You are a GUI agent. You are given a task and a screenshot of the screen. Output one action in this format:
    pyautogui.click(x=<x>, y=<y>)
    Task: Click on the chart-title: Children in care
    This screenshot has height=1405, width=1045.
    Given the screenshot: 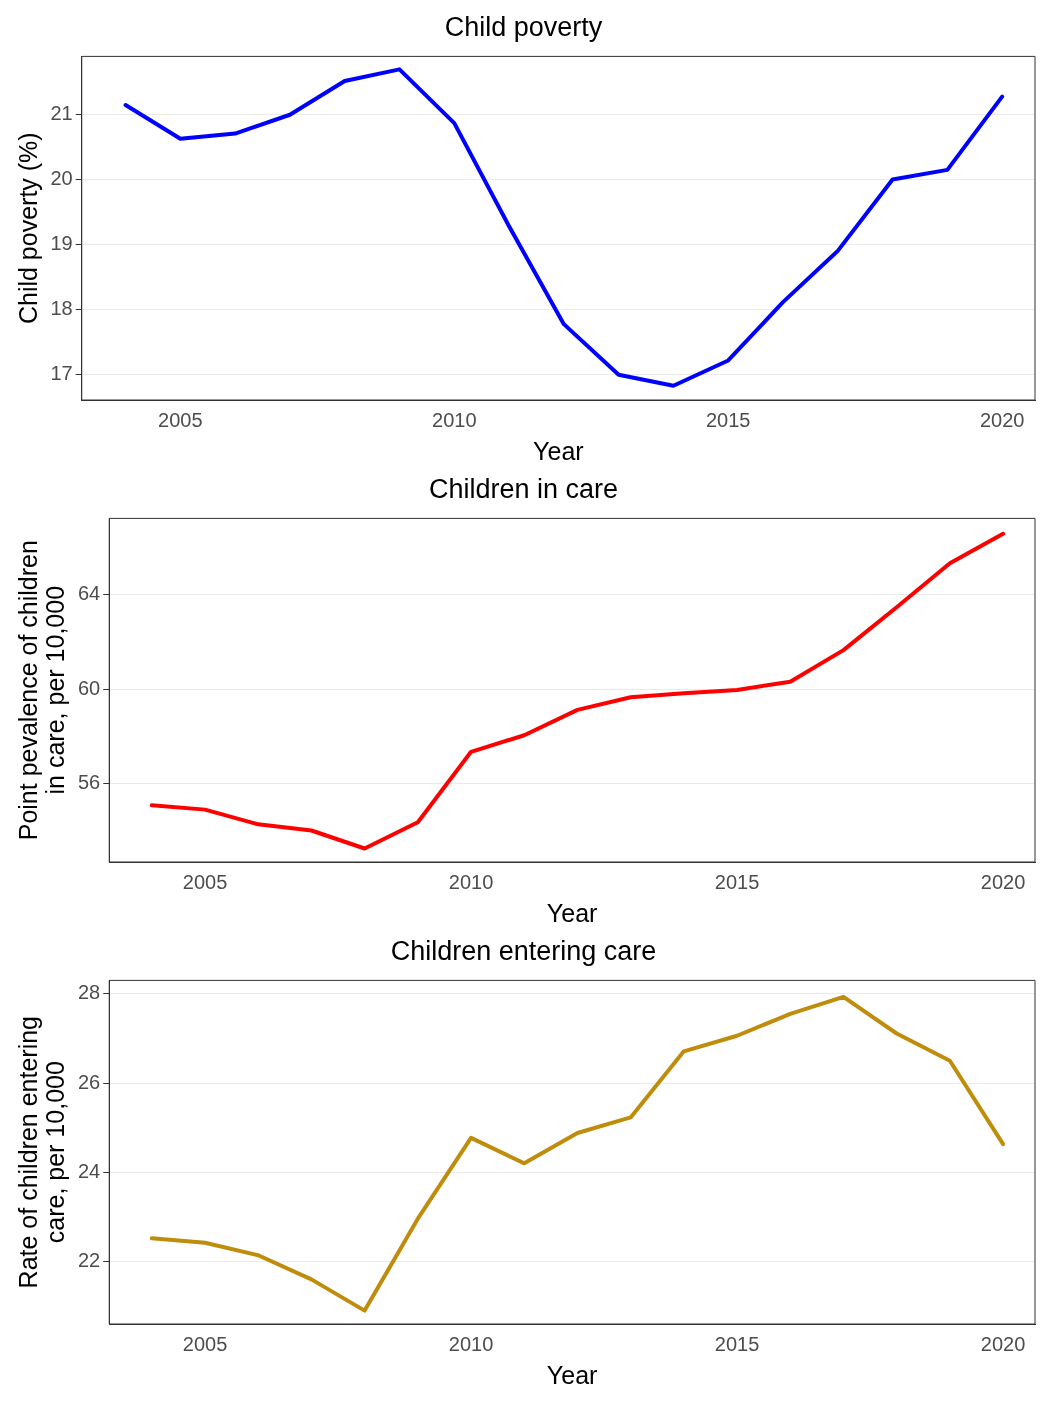 What is the action you would take?
    pyautogui.click(x=523, y=488)
    